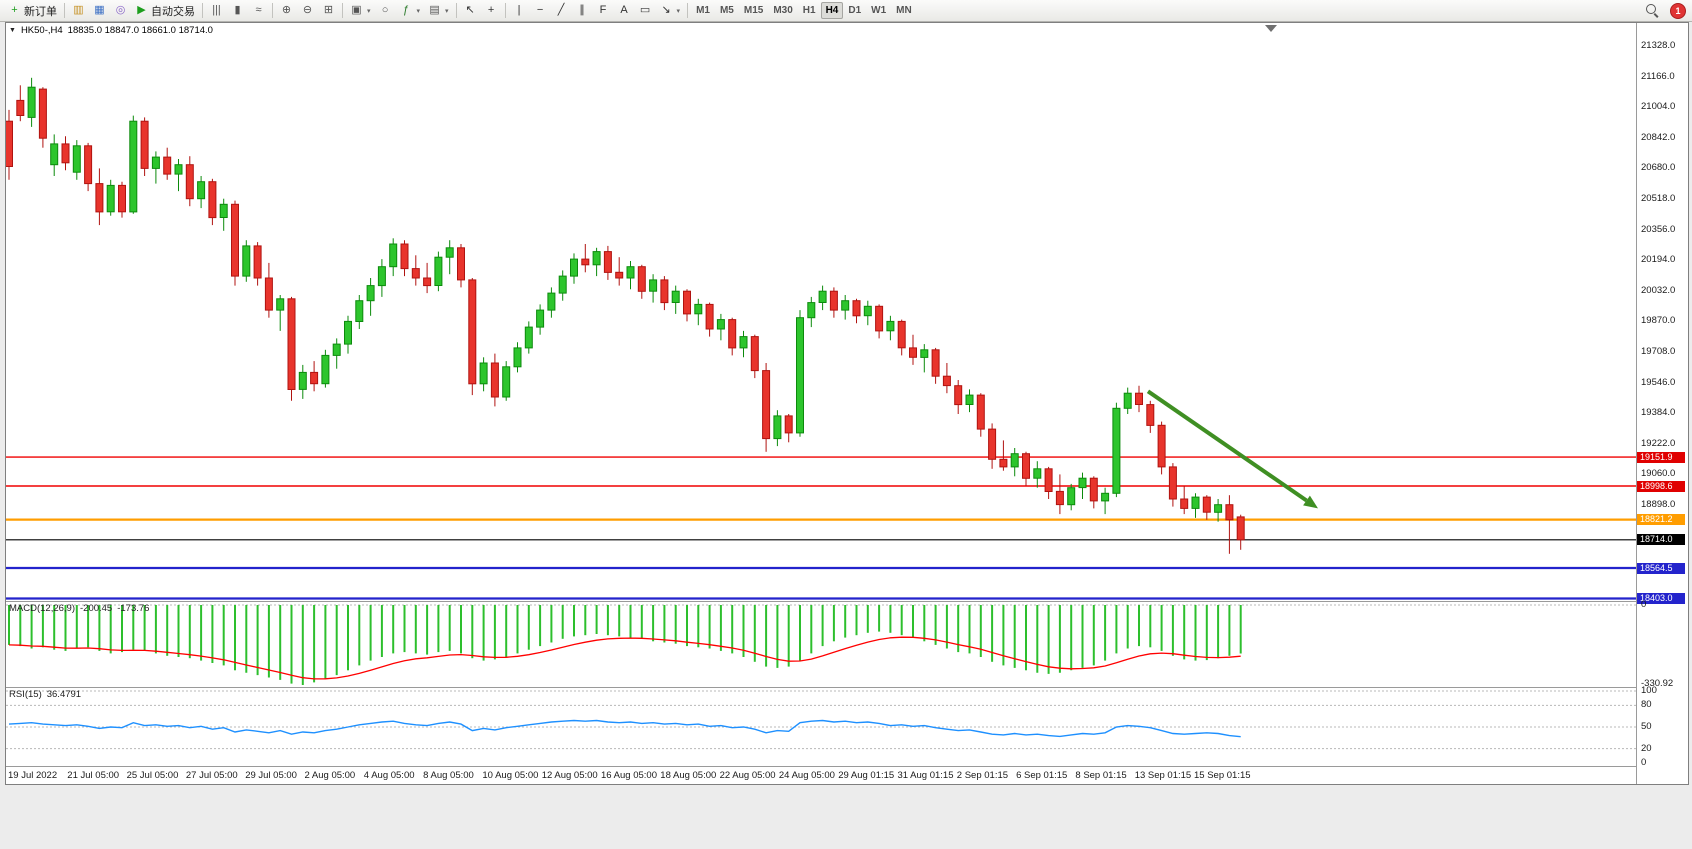  What do you see at coordinates (133, 608) in the screenshot?
I see `macd-signal-value: -173.76` at bounding box center [133, 608].